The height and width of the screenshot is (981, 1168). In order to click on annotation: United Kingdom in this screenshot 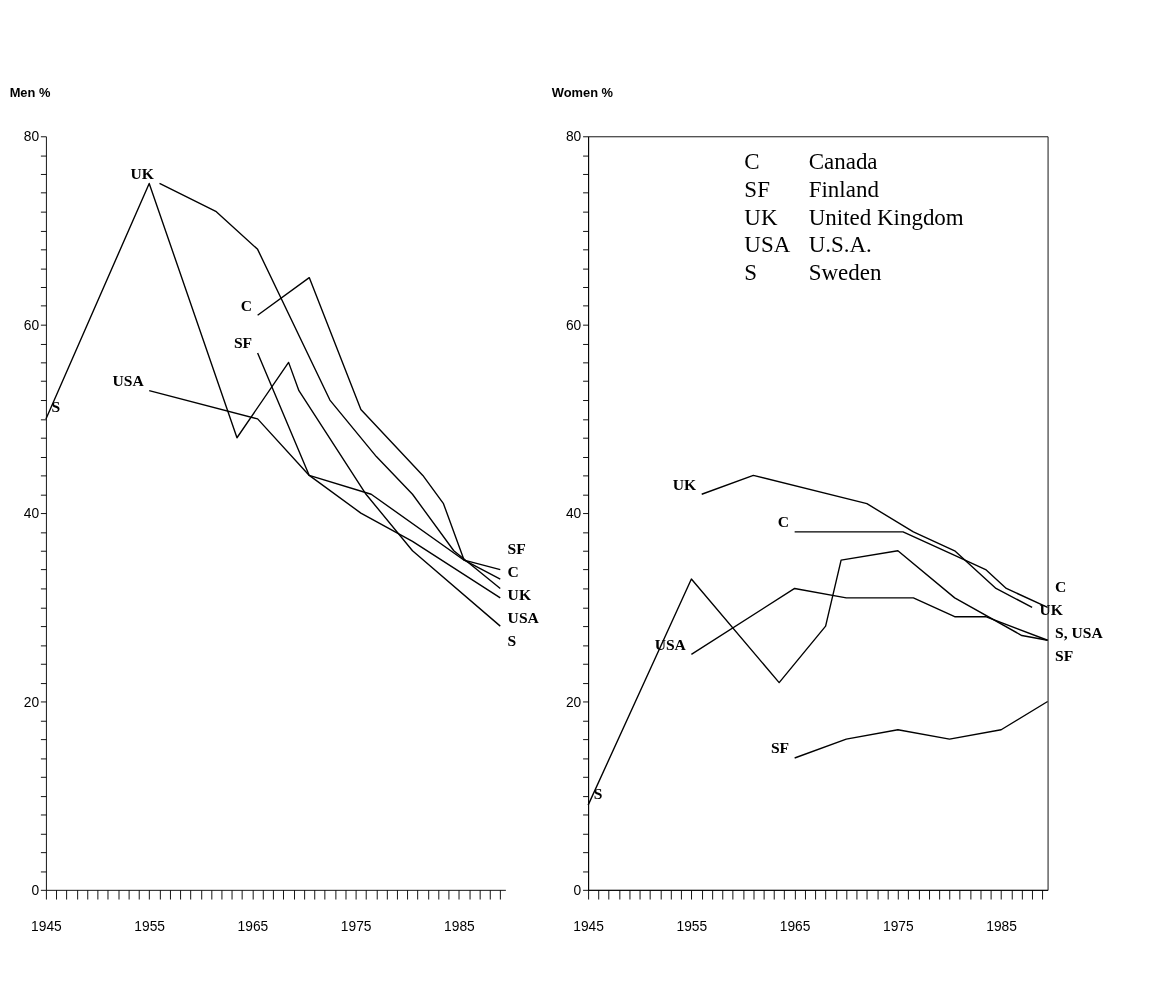, I will do `click(886, 217)`.